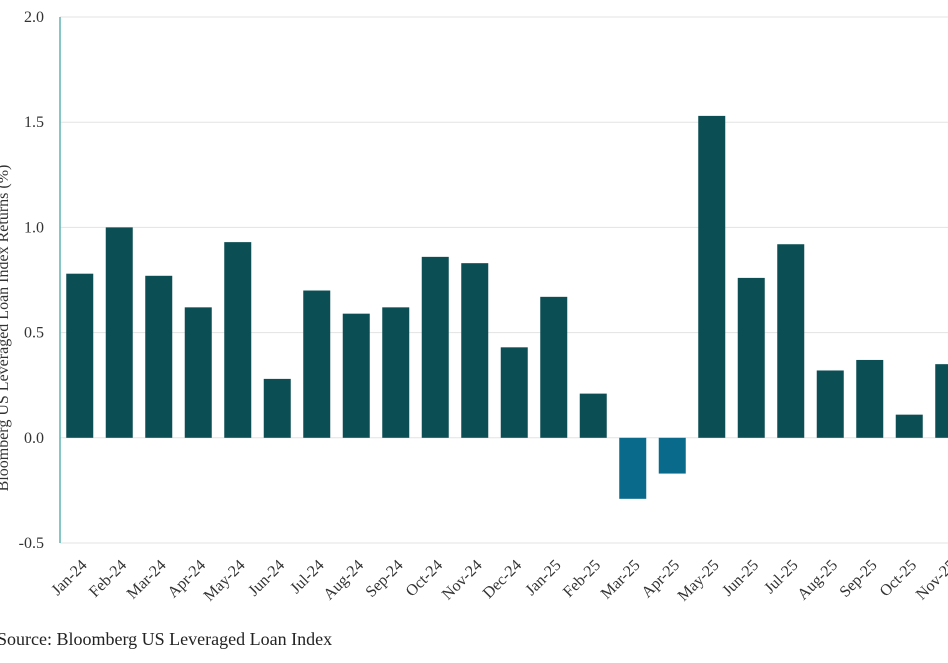 This screenshot has height=663, width=948. I want to click on x-tick-label: Feb-25, so click(582, 579).